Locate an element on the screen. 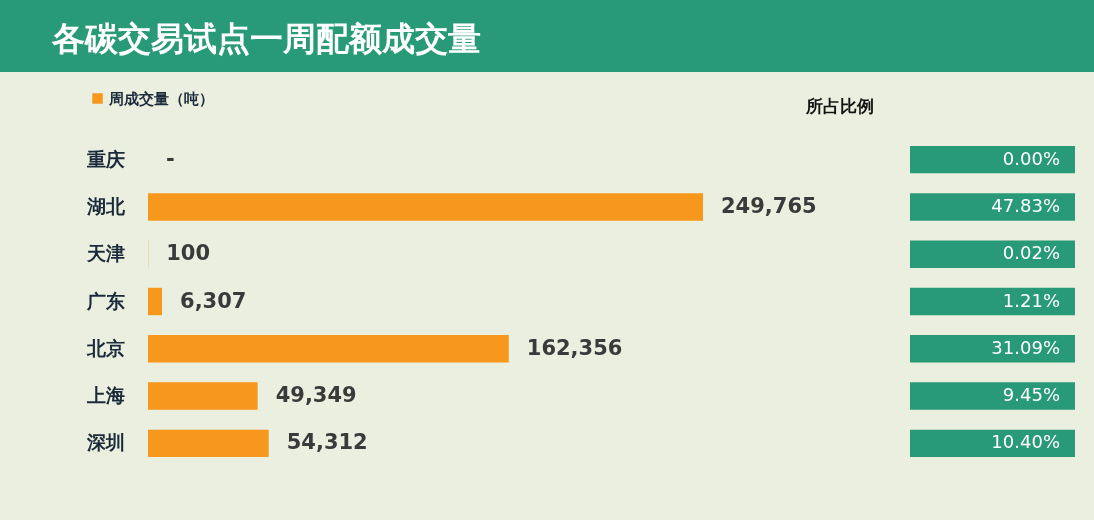  text: 9.45% is located at coordinates (1031, 395).